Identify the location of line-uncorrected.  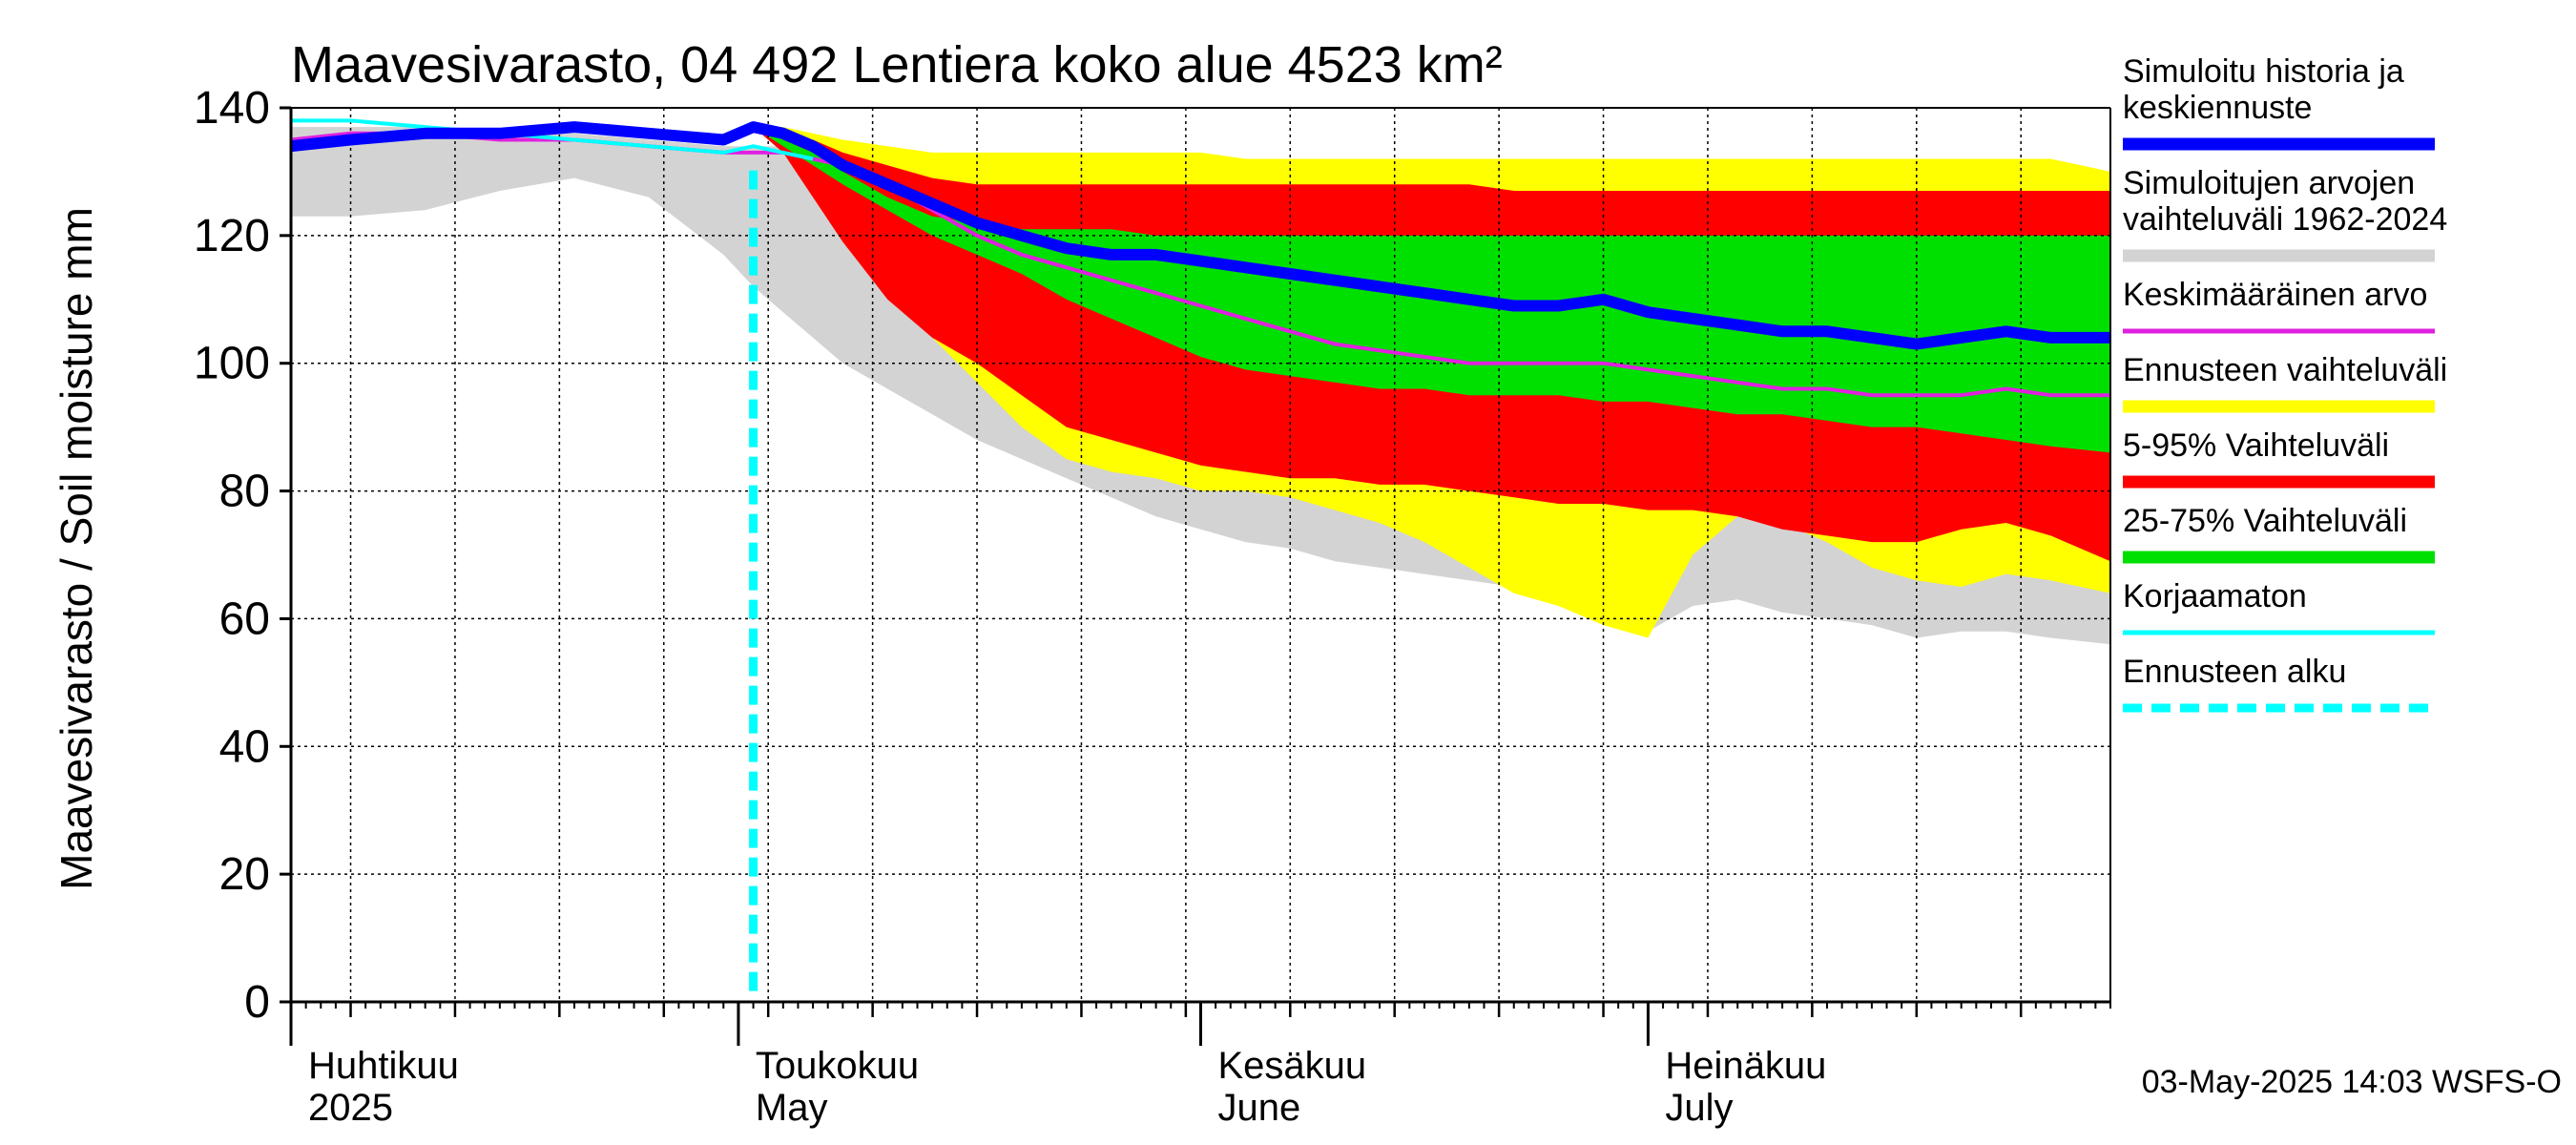
(552, 139).